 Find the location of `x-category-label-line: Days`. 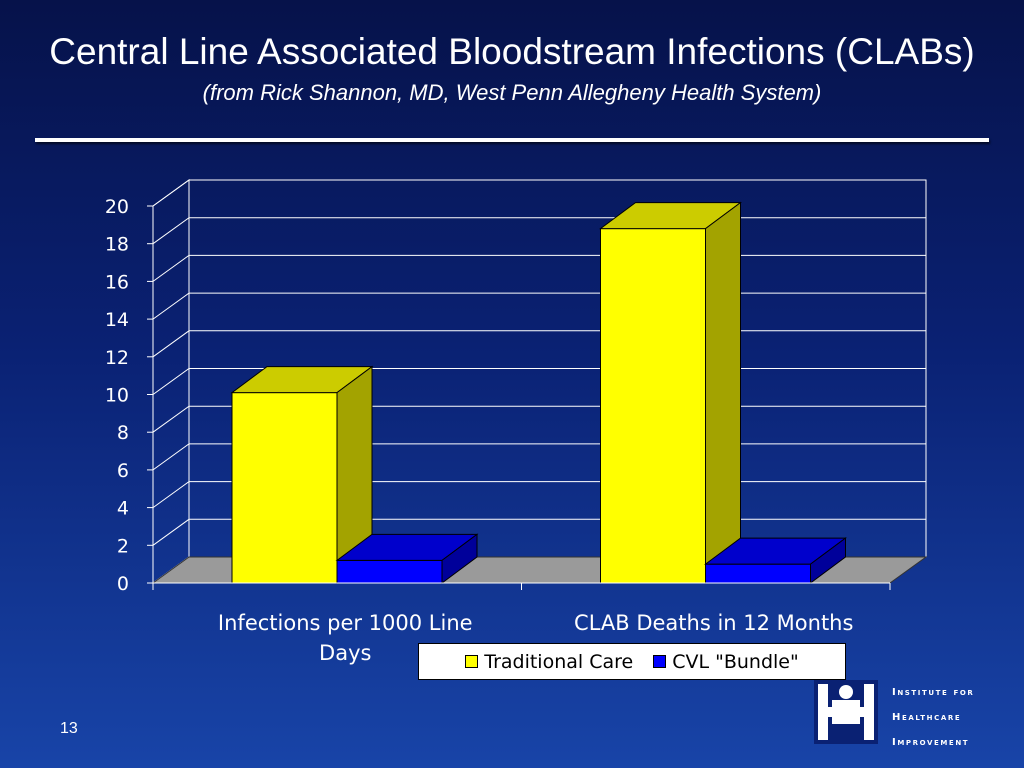

x-category-label-line: Days is located at coordinates (345, 653).